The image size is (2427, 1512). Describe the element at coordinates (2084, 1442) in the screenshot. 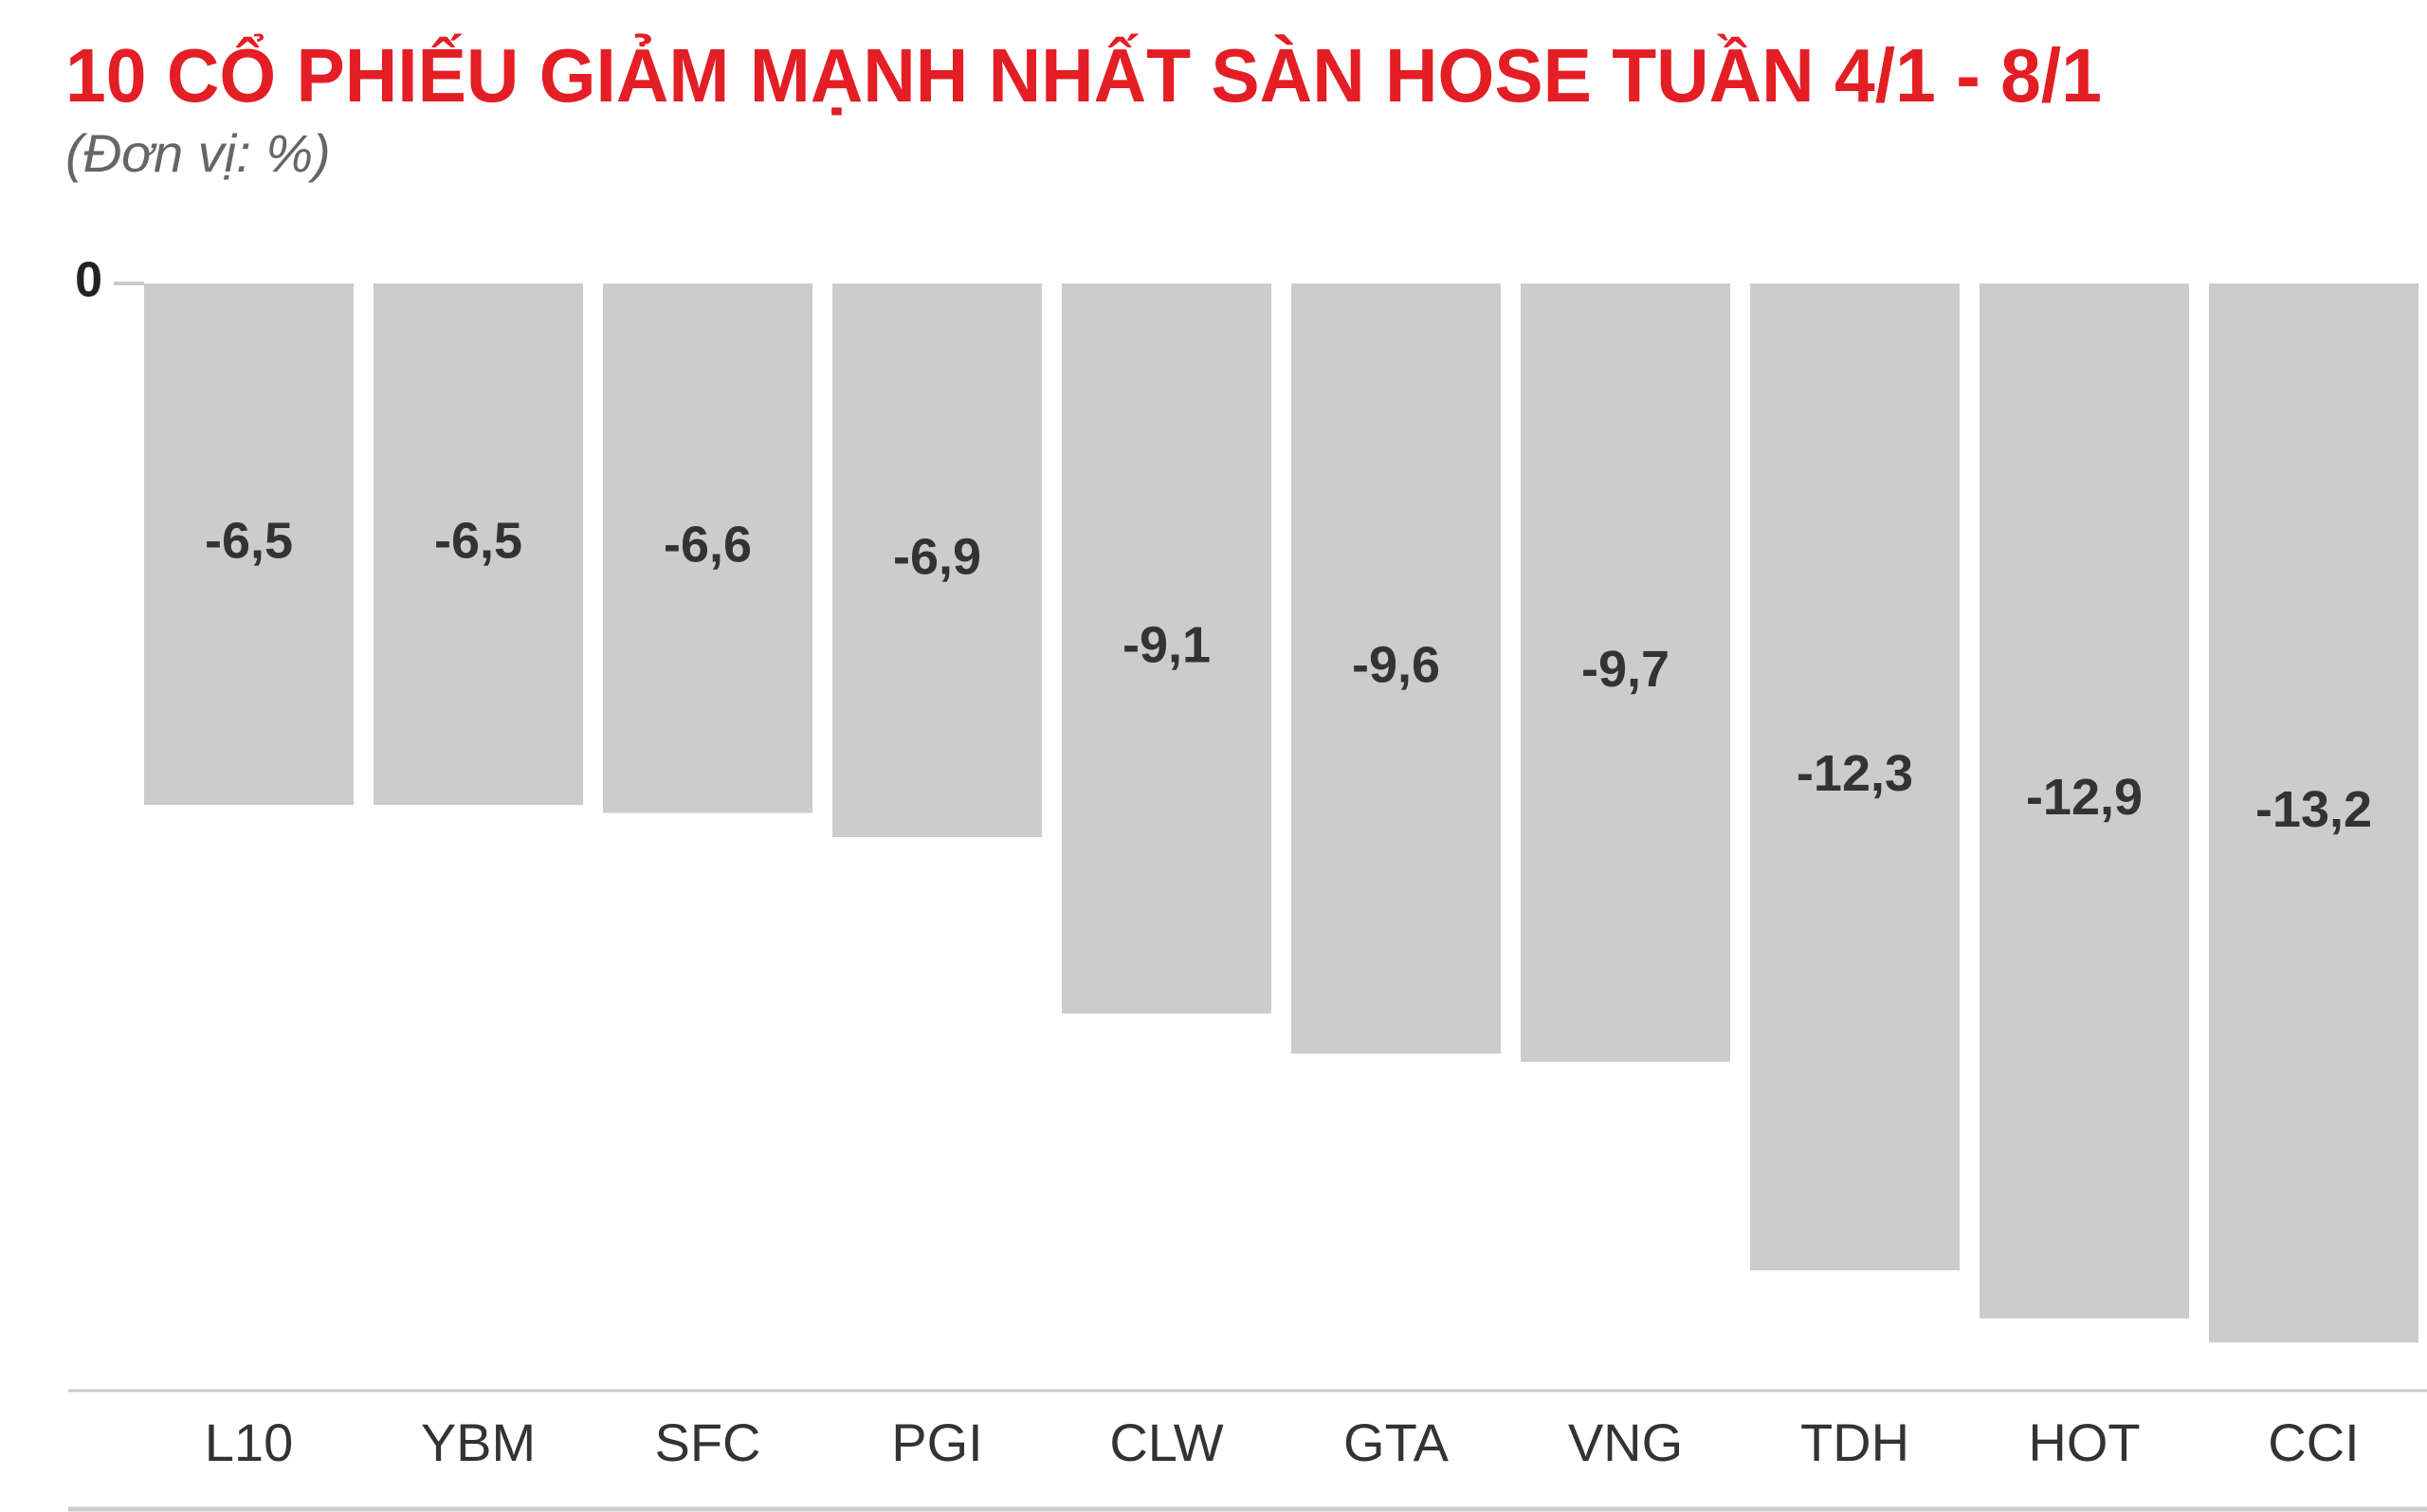

I see `x-tick-label: HOT` at that location.